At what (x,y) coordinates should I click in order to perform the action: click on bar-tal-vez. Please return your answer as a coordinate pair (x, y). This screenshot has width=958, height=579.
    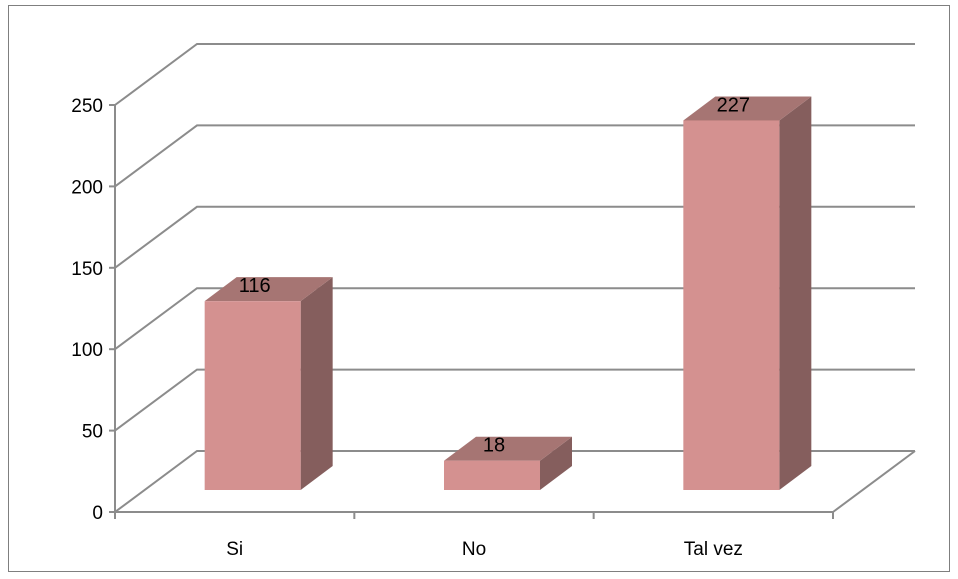
    Looking at the image, I should click on (747, 293).